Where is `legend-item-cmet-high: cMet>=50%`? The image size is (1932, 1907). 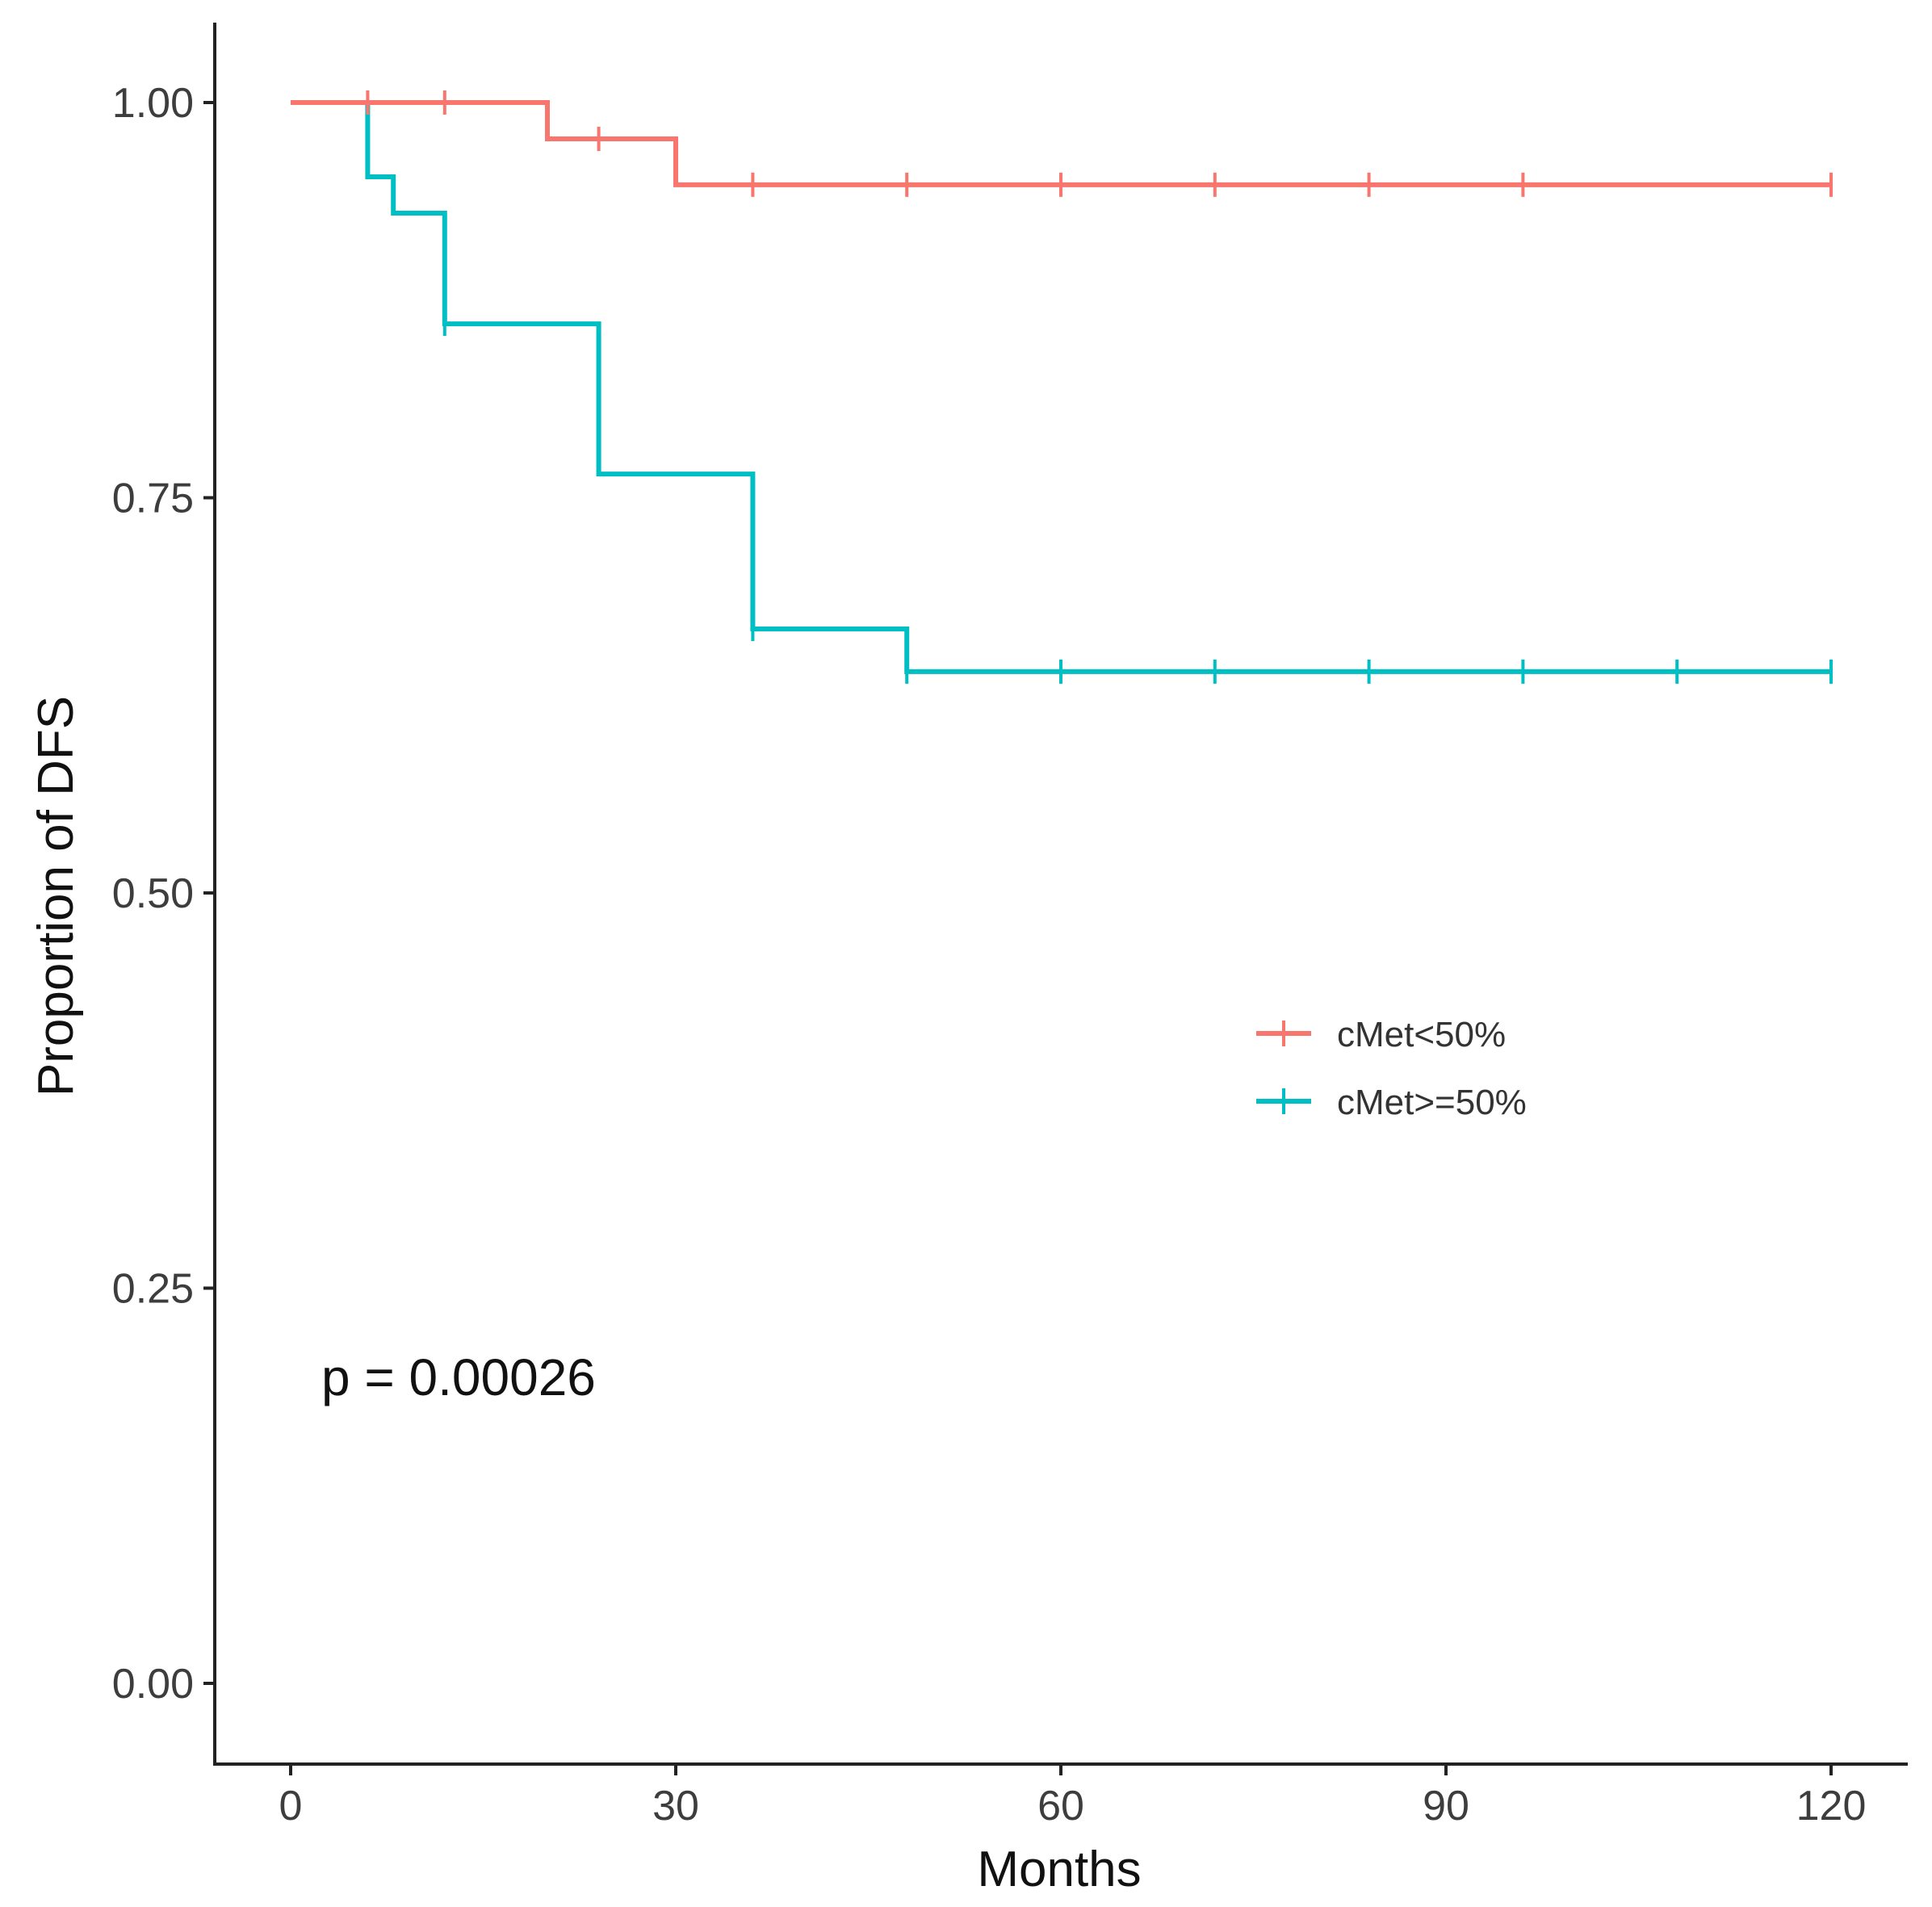 legend-item-cmet-high: cMet>=50% is located at coordinates (1392, 1102).